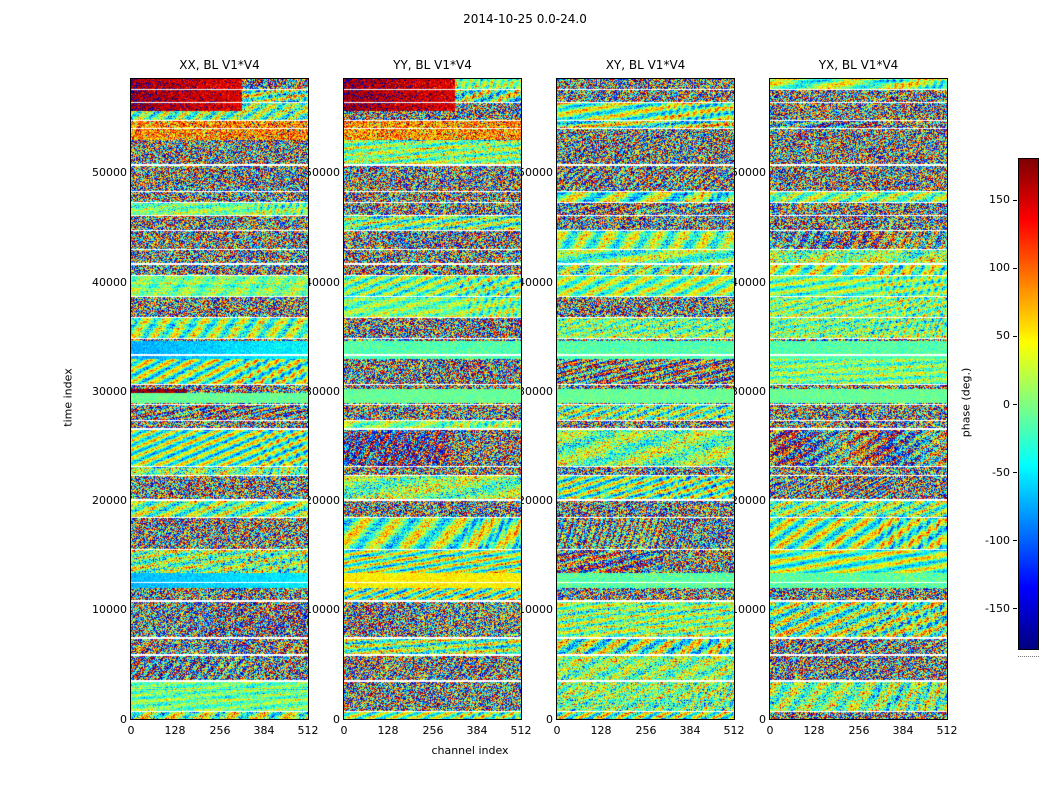 The width and height of the screenshot is (1050, 800). I want to click on heatmap-xx-canvas, so click(219, 399).